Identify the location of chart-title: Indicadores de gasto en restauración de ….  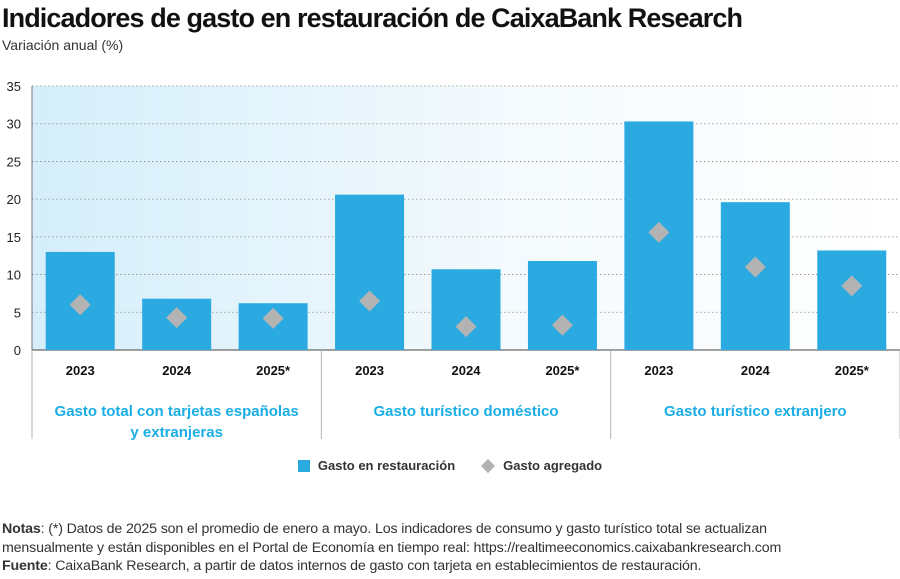
(372, 18).